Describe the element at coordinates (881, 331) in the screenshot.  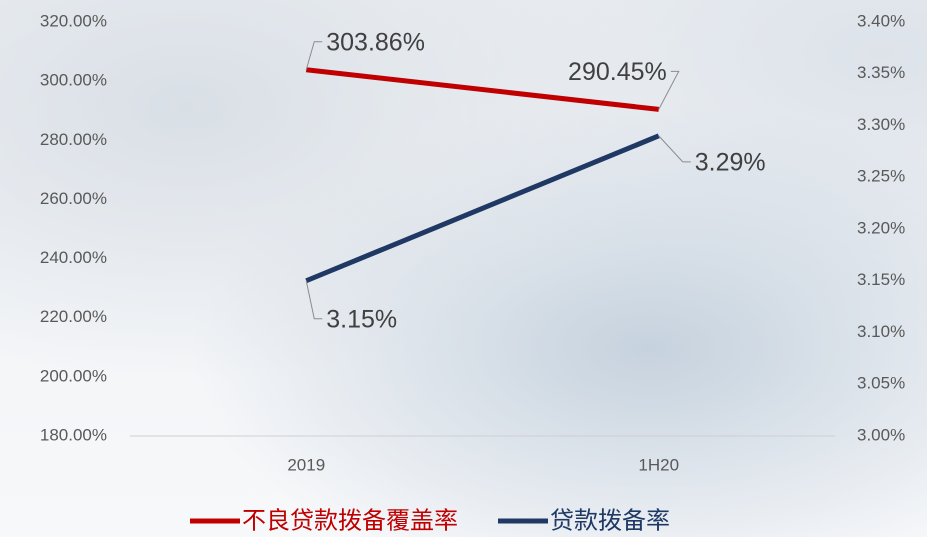
I see `y2-tick-label: 3.10%` at that location.